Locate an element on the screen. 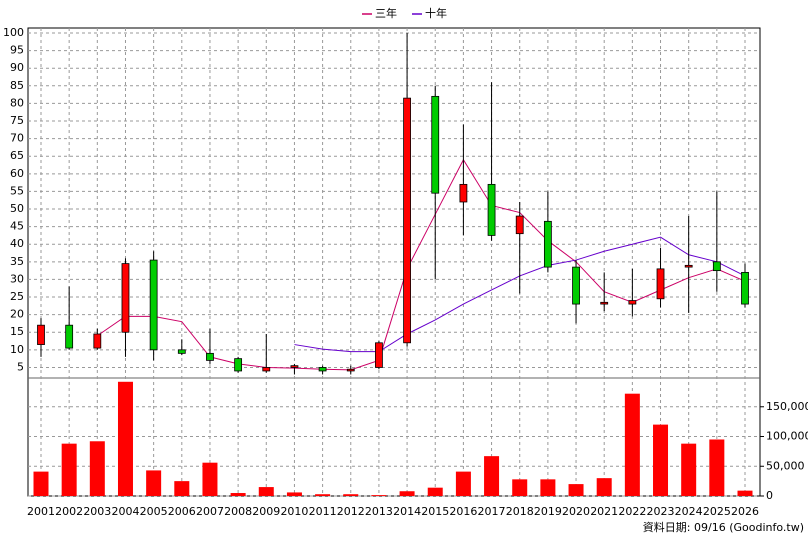  x-tick-label: 2023 is located at coordinates (661, 511).